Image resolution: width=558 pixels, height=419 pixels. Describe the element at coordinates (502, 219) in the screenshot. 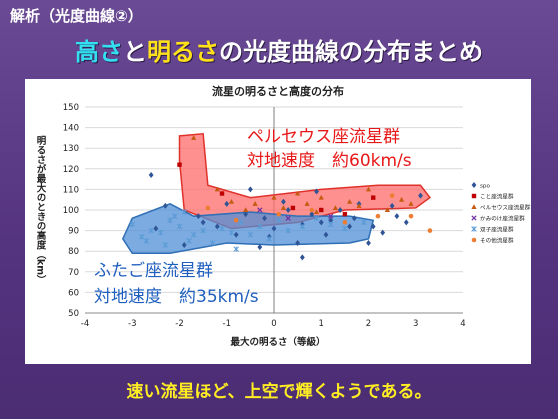

I see `legend-label: かみのけ座流星群` at that location.